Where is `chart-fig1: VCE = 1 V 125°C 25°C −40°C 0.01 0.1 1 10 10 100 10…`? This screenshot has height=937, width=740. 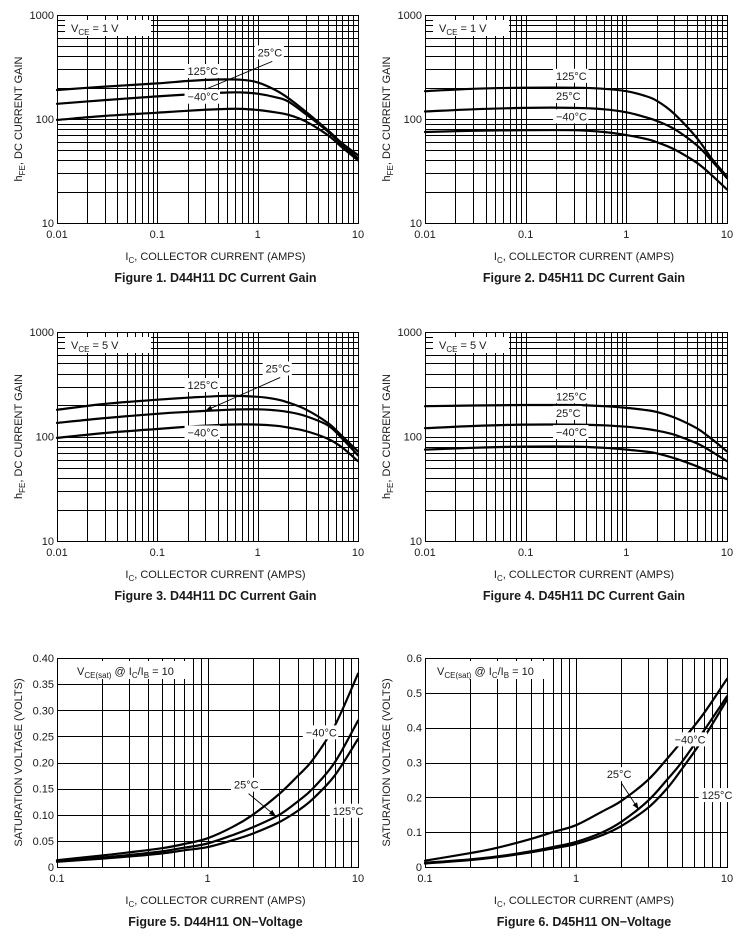
chart-fig1: VCE = 1 V 125°C 25°C −40°C 0.01 0.1 1 10 10 100 10… is located at coordinates (188, 147).